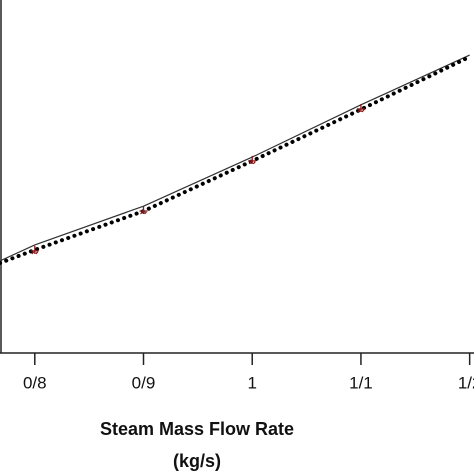 This screenshot has width=474, height=474. What do you see at coordinates (466, 382) in the screenshot?
I see `x-tick-label: 1/2` at bounding box center [466, 382].